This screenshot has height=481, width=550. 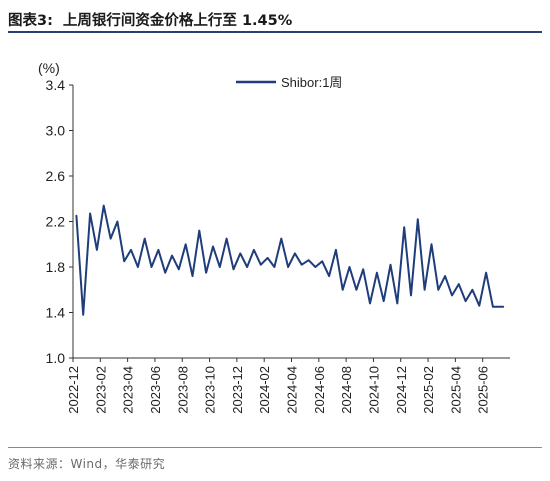 I want to click on x-tick-label: 2024-02, so click(x=264, y=390).